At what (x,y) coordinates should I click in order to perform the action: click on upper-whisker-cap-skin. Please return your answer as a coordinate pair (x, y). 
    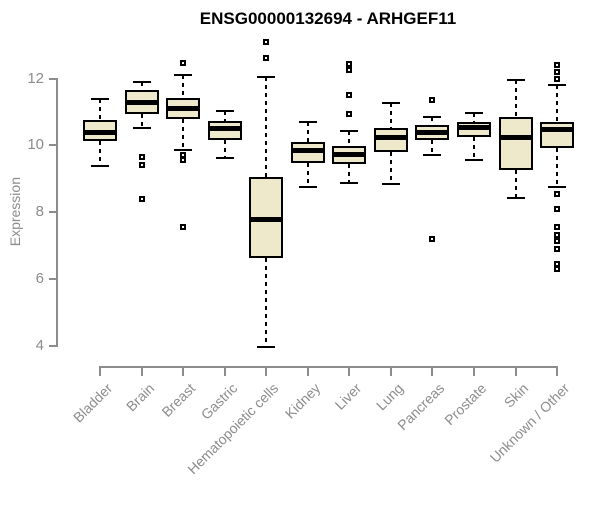
    Looking at the image, I should click on (515, 79).